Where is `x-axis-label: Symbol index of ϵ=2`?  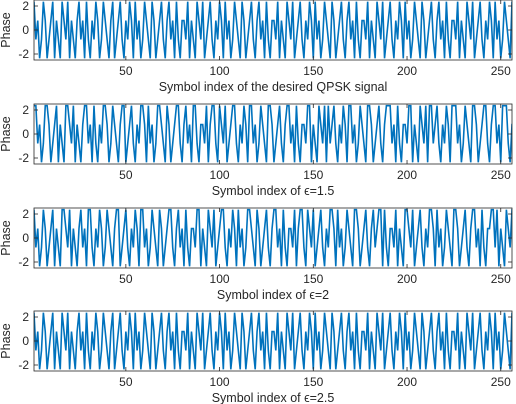 x-axis-label: Symbol index of ϵ=2 is located at coordinates (273, 295).